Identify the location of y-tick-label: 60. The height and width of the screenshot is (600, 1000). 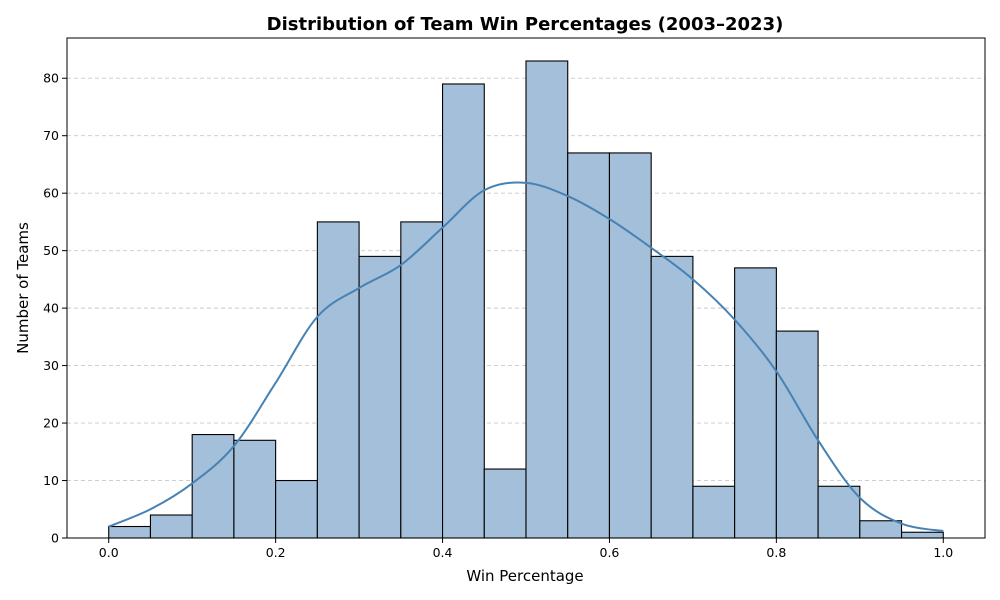
(51, 193).